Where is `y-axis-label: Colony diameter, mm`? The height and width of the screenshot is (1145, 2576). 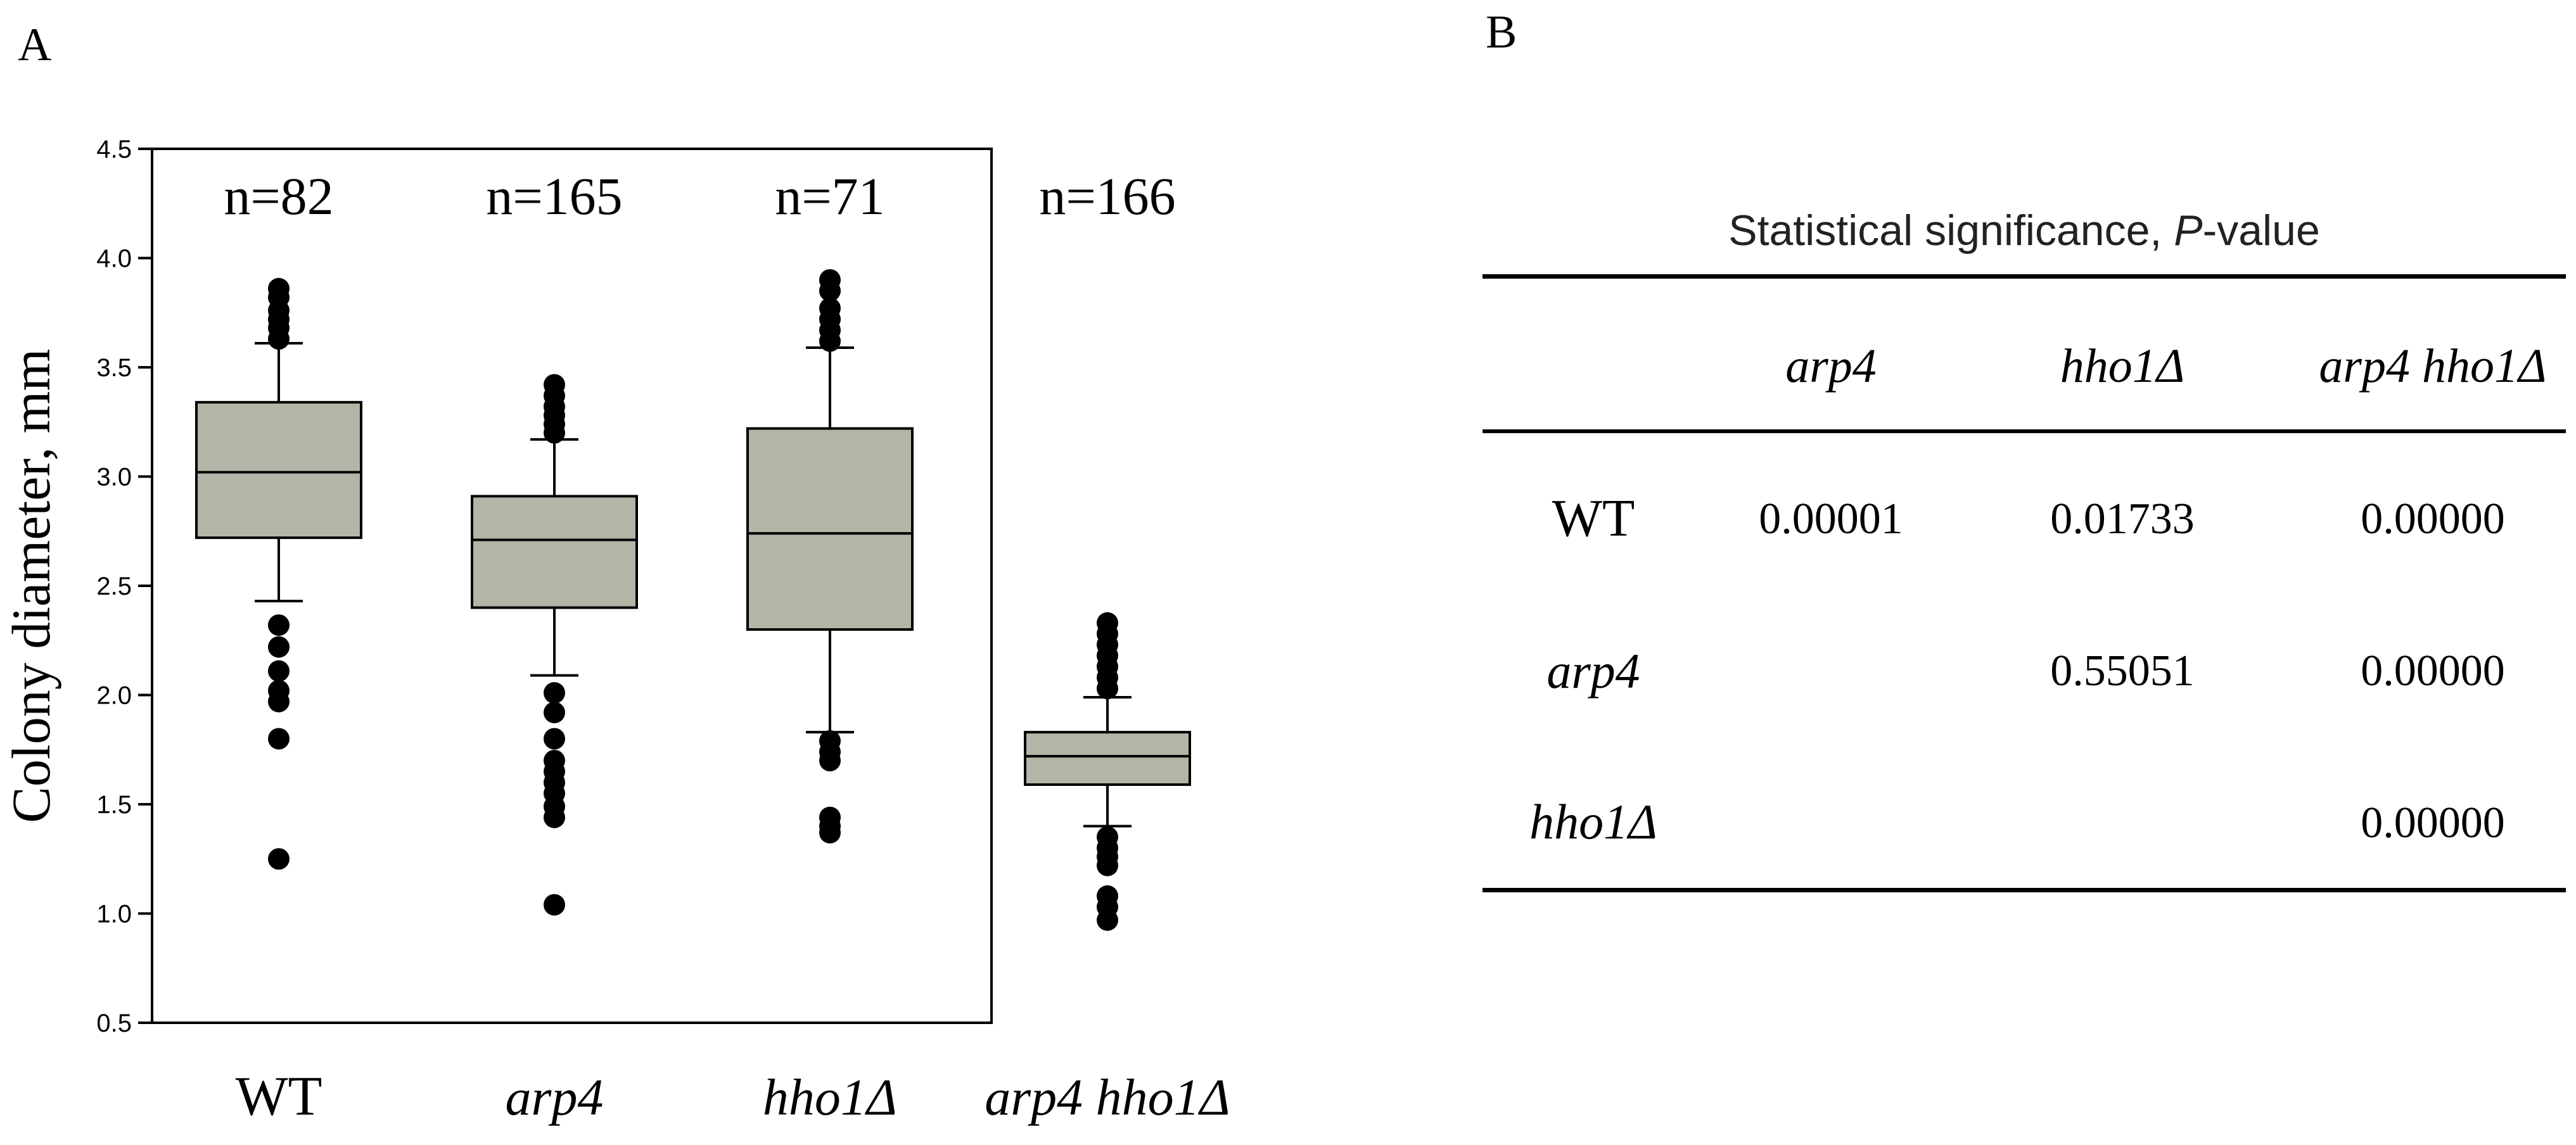 y-axis-label: Colony diameter, mm is located at coordinates (31, 586).